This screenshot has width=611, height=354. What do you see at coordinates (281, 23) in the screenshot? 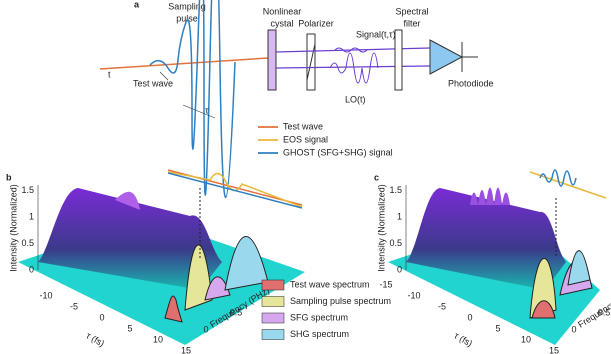
I see `label: cystal` at bounding box center [281, 23].